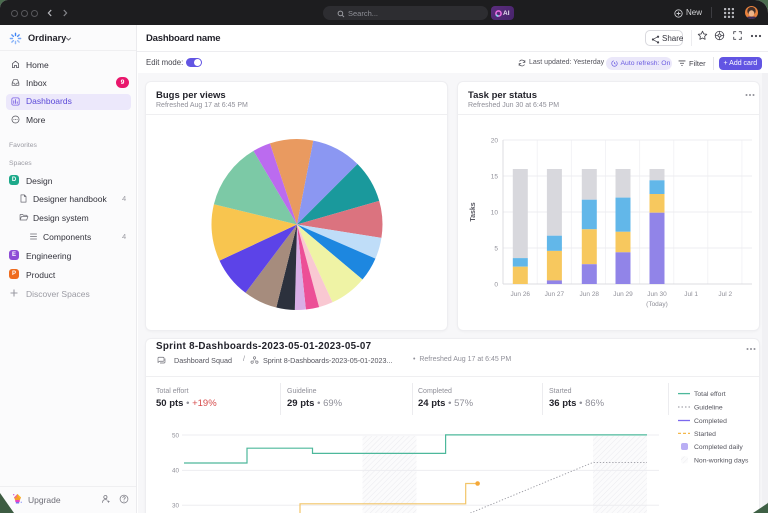 The image size is (768, 513). I want to click on svg-text: (Today), so click(657, 304).